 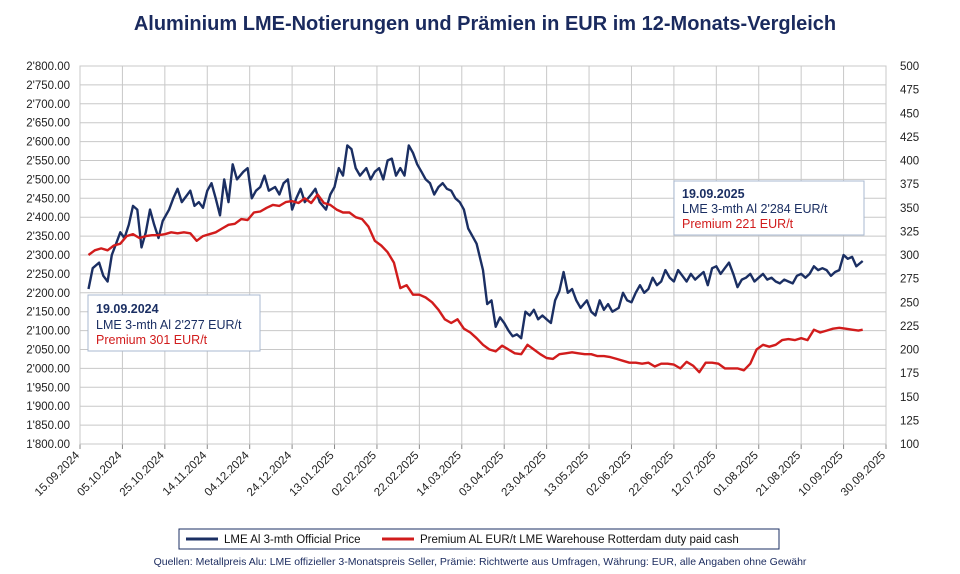 I want to click on legend-box, so click(x=479, y=539).